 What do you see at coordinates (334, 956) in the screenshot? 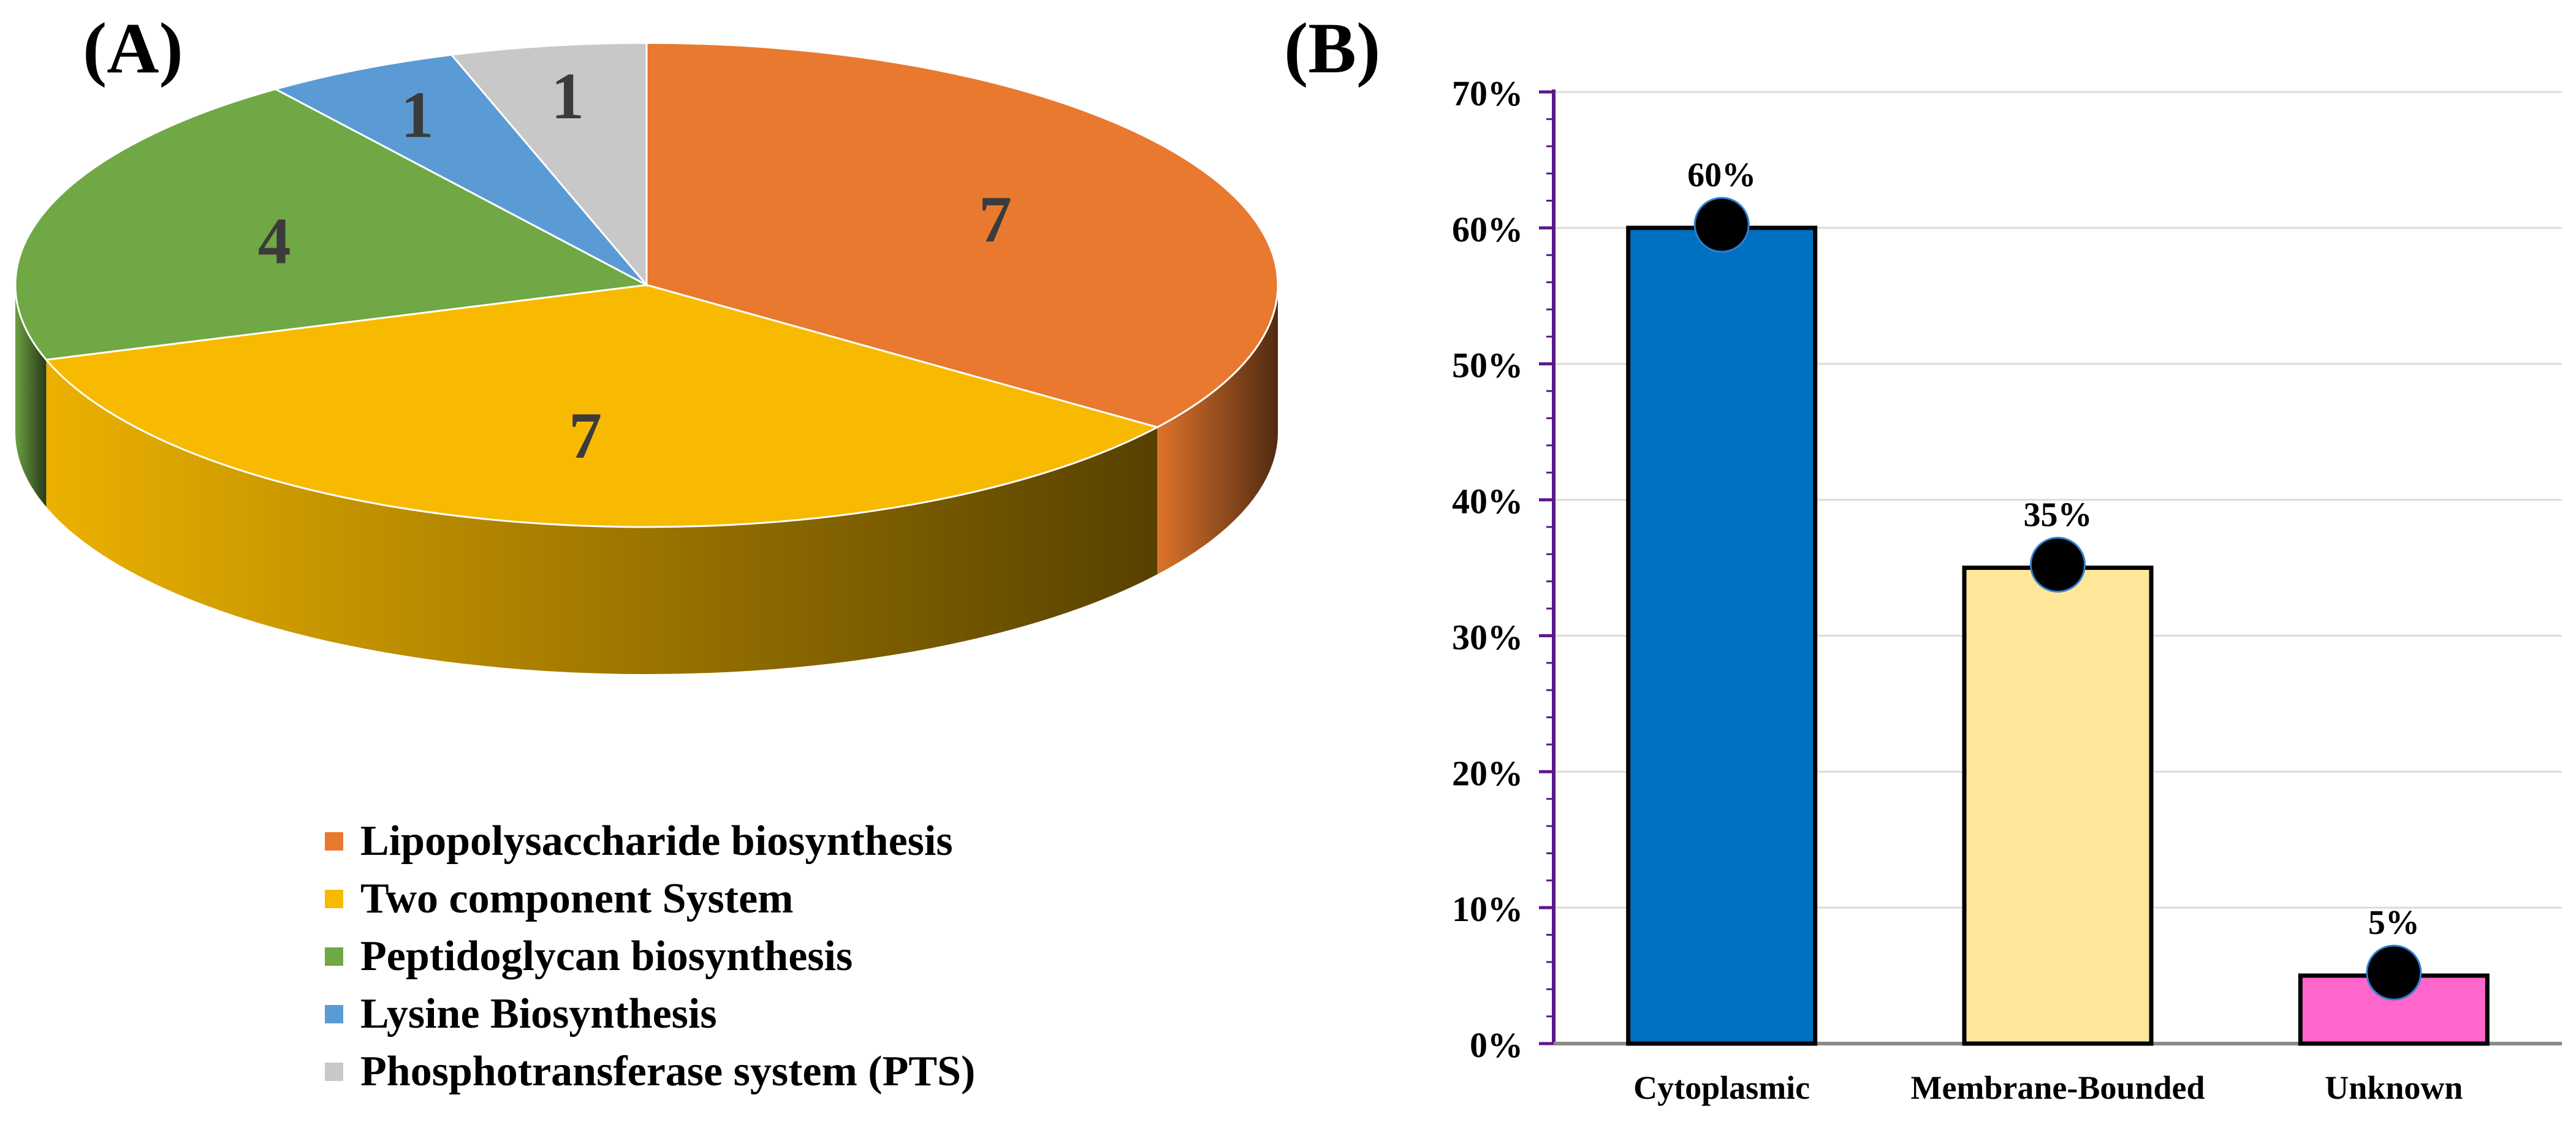
I see `legend-swatch-peptidoglycan-biosynthesis` at bounding box center [334, 956].